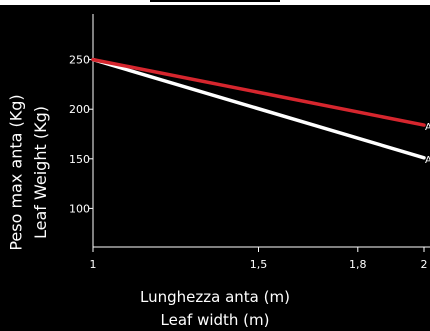  I want to click on x-axis-label-line-2: Leaf width (m), so click(215, 320).